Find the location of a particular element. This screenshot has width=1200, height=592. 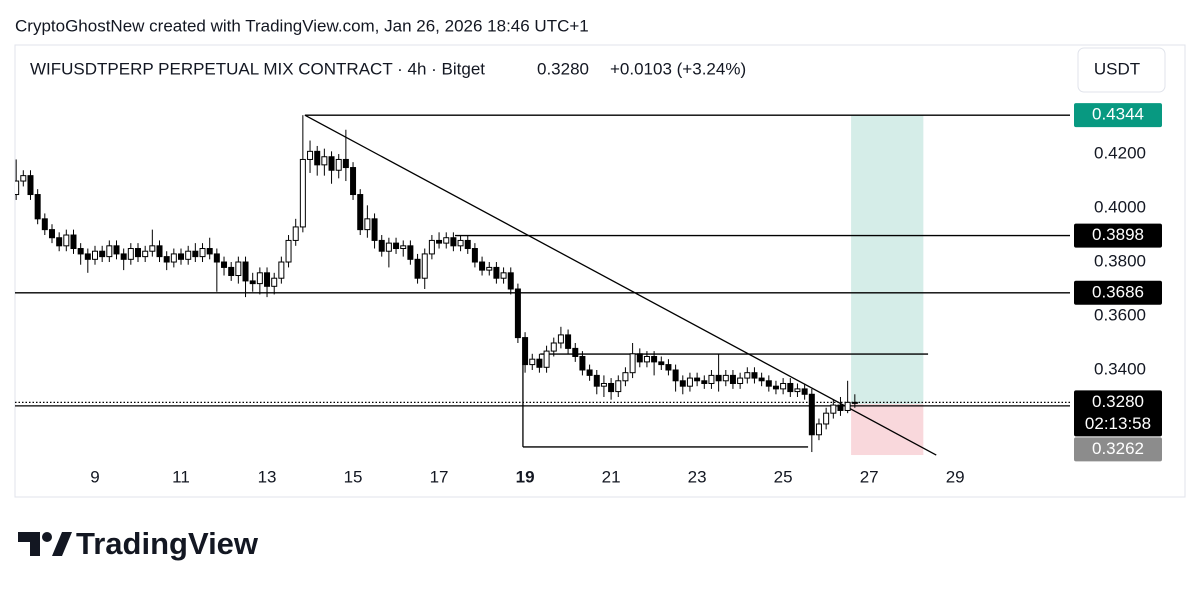

currency-button is located at coordinates (1121, 70).